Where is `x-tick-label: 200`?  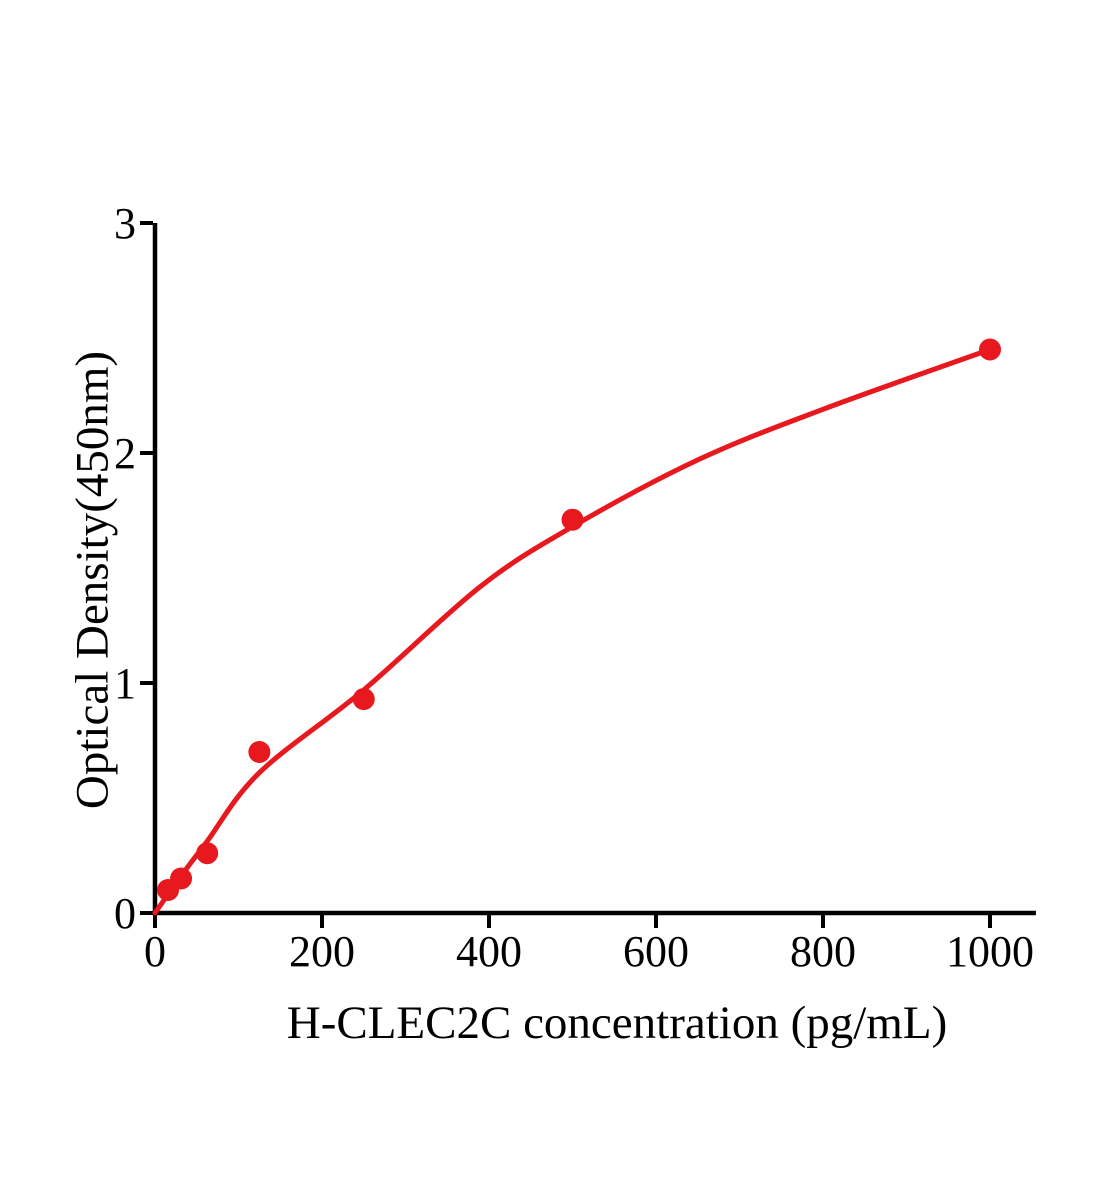 x-tick-label: 200 is located at coordinates (322, 951).